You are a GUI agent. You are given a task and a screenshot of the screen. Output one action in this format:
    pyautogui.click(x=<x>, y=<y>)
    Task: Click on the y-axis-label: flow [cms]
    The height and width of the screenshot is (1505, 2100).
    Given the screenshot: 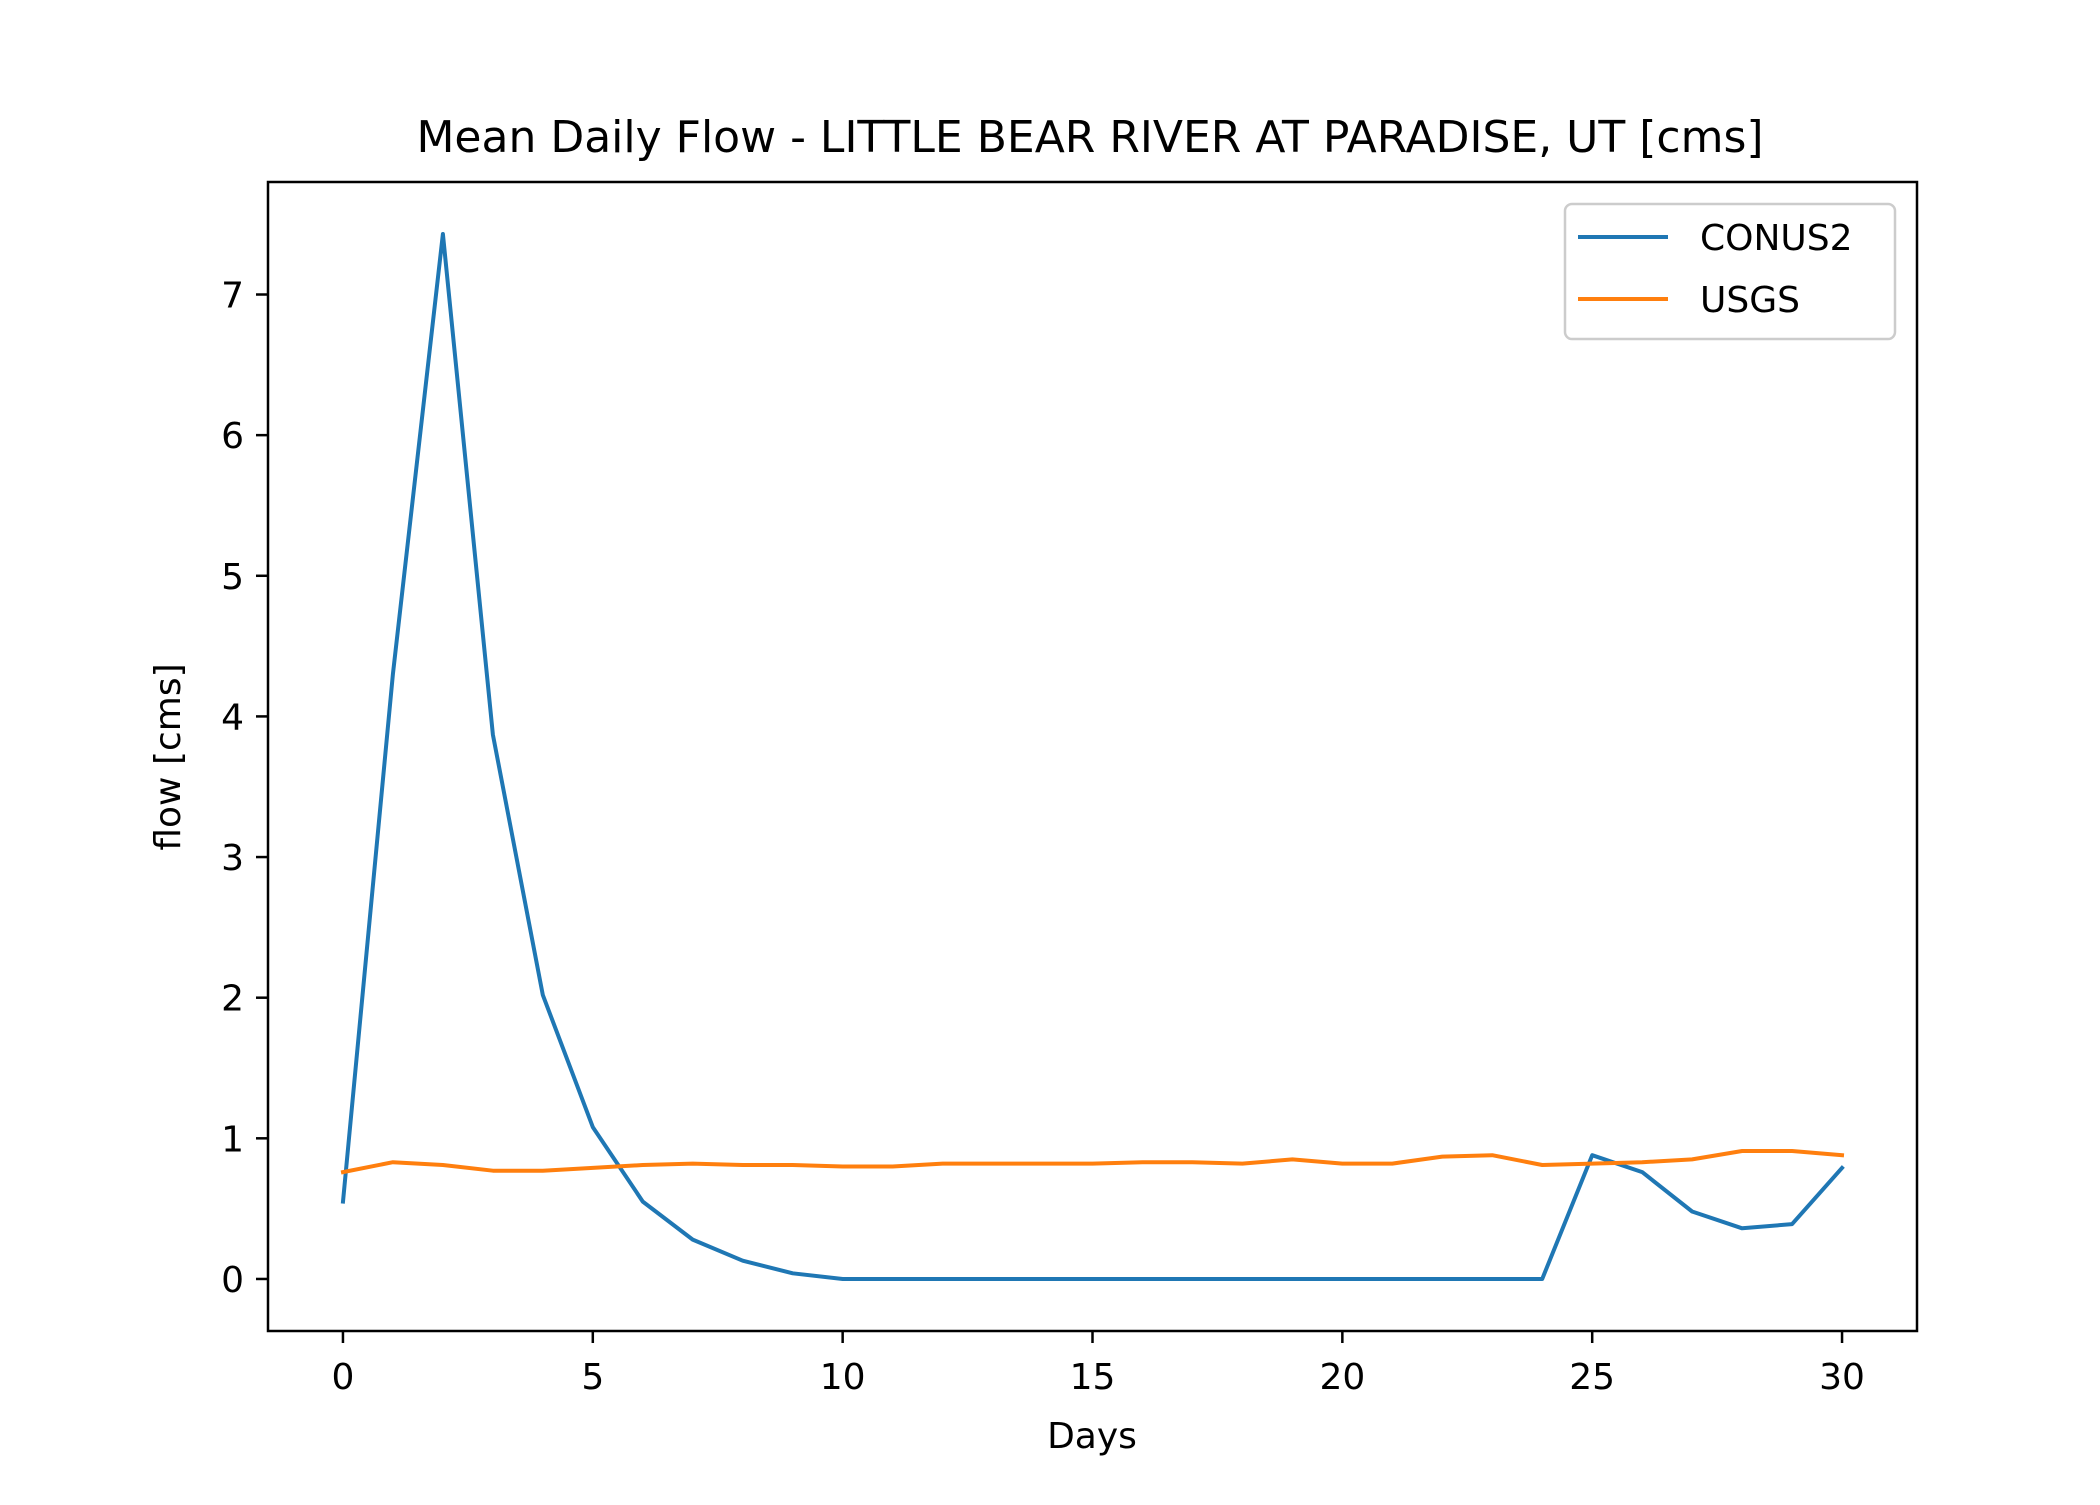 What is the action you would take?
    pyautogui.click(x=168, y=756)
    